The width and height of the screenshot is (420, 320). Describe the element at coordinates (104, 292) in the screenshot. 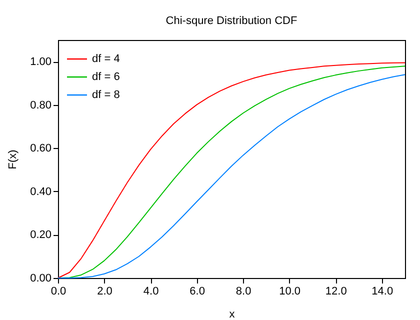

I see `x-tick-label: 2.0` at that location.